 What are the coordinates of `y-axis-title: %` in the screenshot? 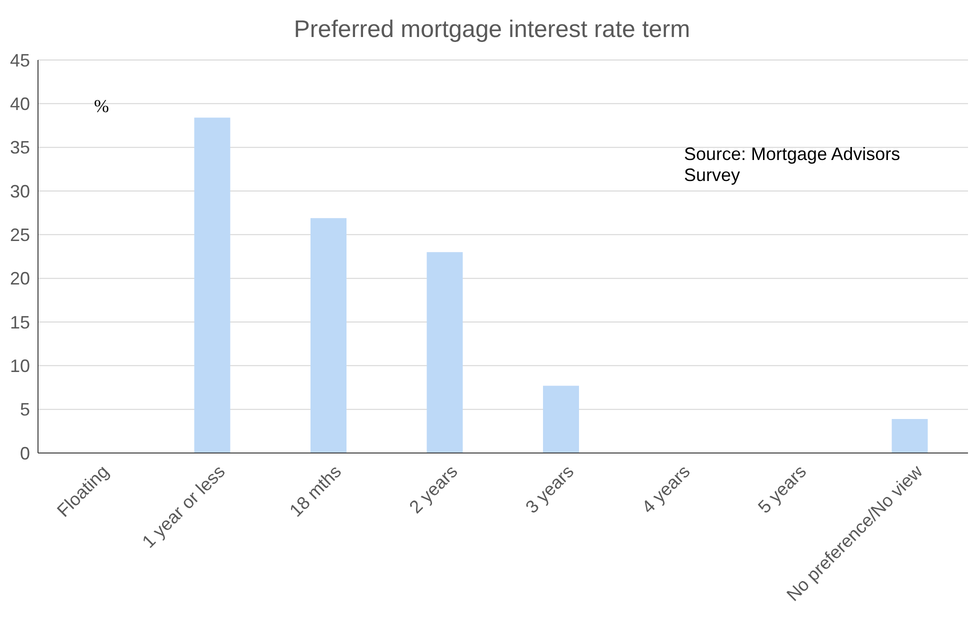 It's located at (101, 106).